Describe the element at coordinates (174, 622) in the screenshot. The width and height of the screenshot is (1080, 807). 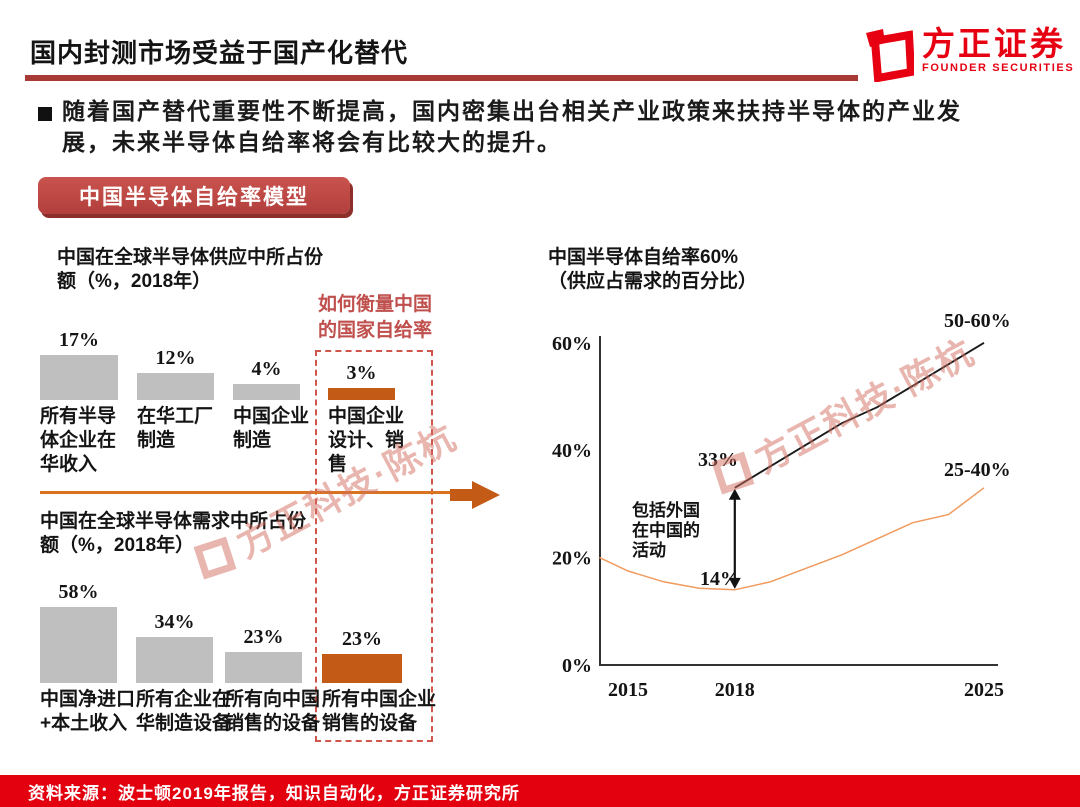
I see `bar-value-label: 34%` at that location.